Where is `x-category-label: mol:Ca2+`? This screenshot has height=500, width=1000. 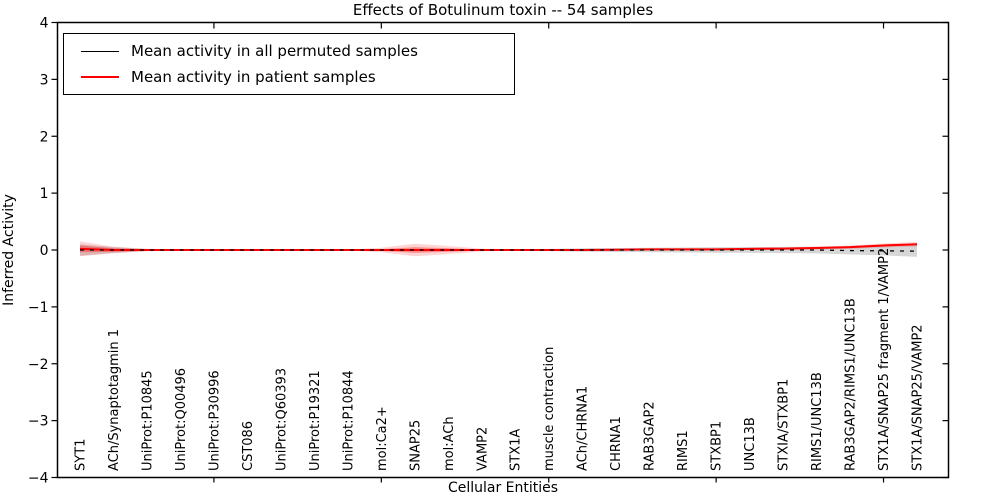 x-category-label: mol:Ca2+ is located at coordinates (382, 438).